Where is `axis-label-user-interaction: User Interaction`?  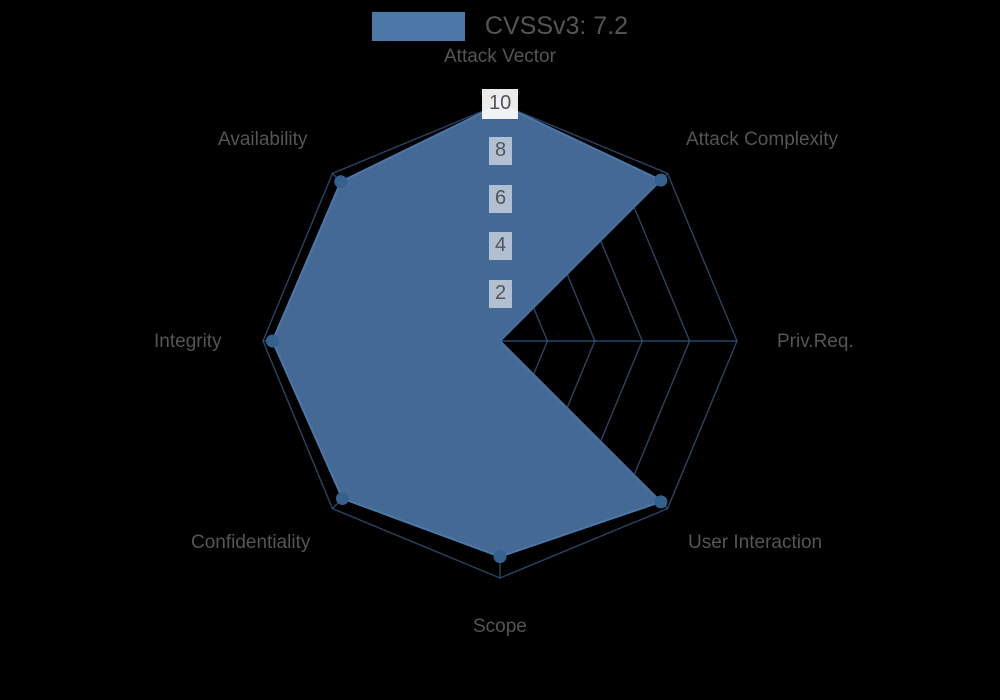
axis-label-user-interaction: User Interaction is located at coordinates (755, 542).